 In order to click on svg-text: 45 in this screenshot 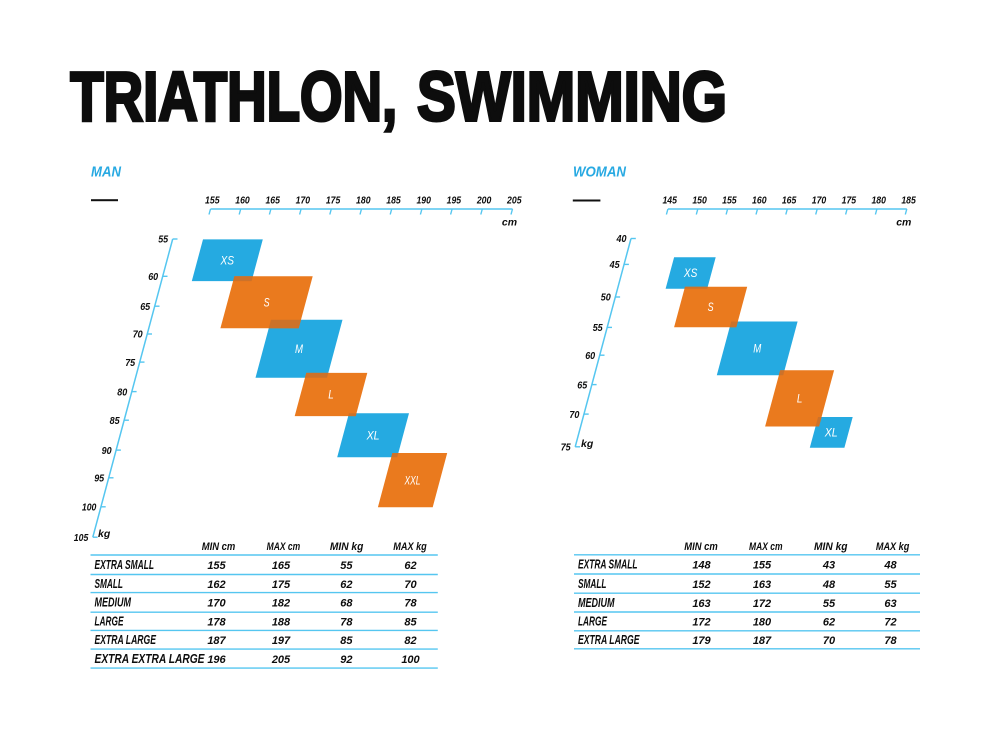, I will do `click(614, 265)`.